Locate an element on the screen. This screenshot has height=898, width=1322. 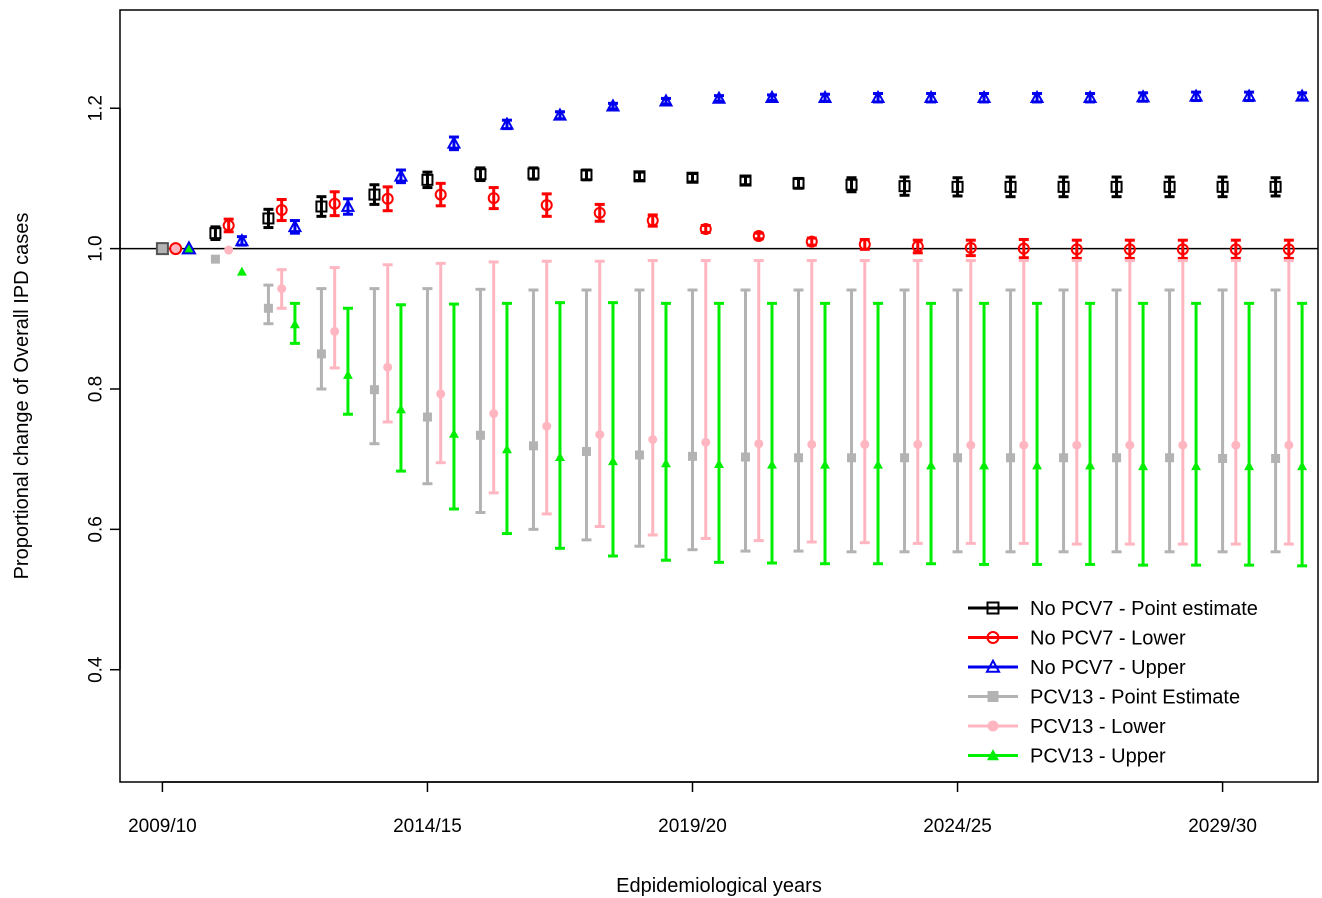
y-tick-label: 0.8 is located at coordinates (96, 389).